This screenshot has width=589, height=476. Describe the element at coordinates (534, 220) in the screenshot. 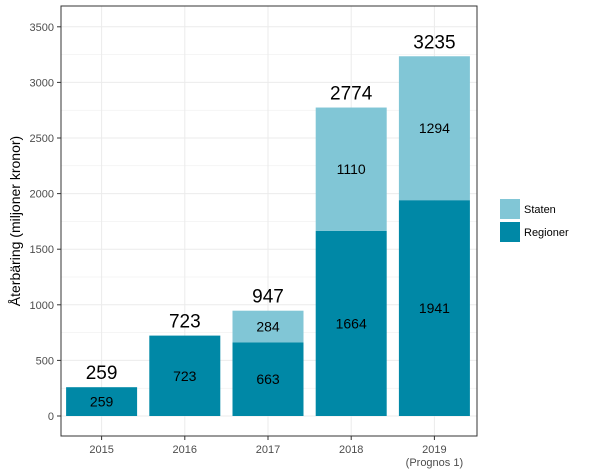

I see `legend: Staten Regioner` at that location.